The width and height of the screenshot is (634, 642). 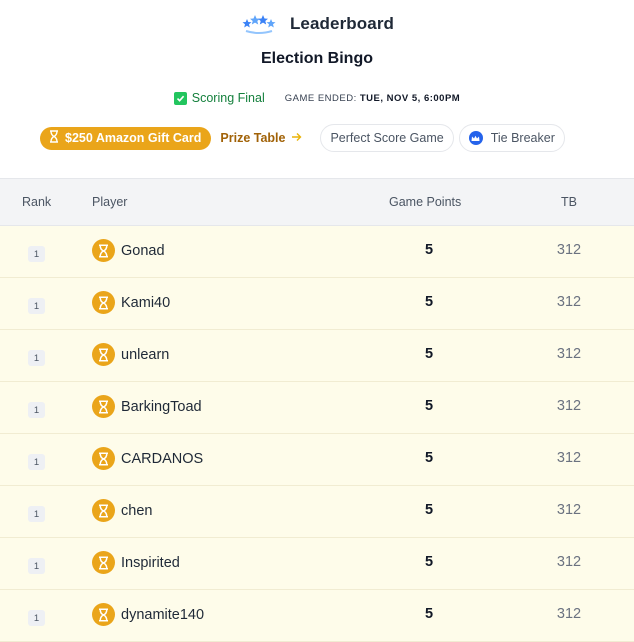 I want to click on player-cell: CARDANOS, so click(x=147, y=458).